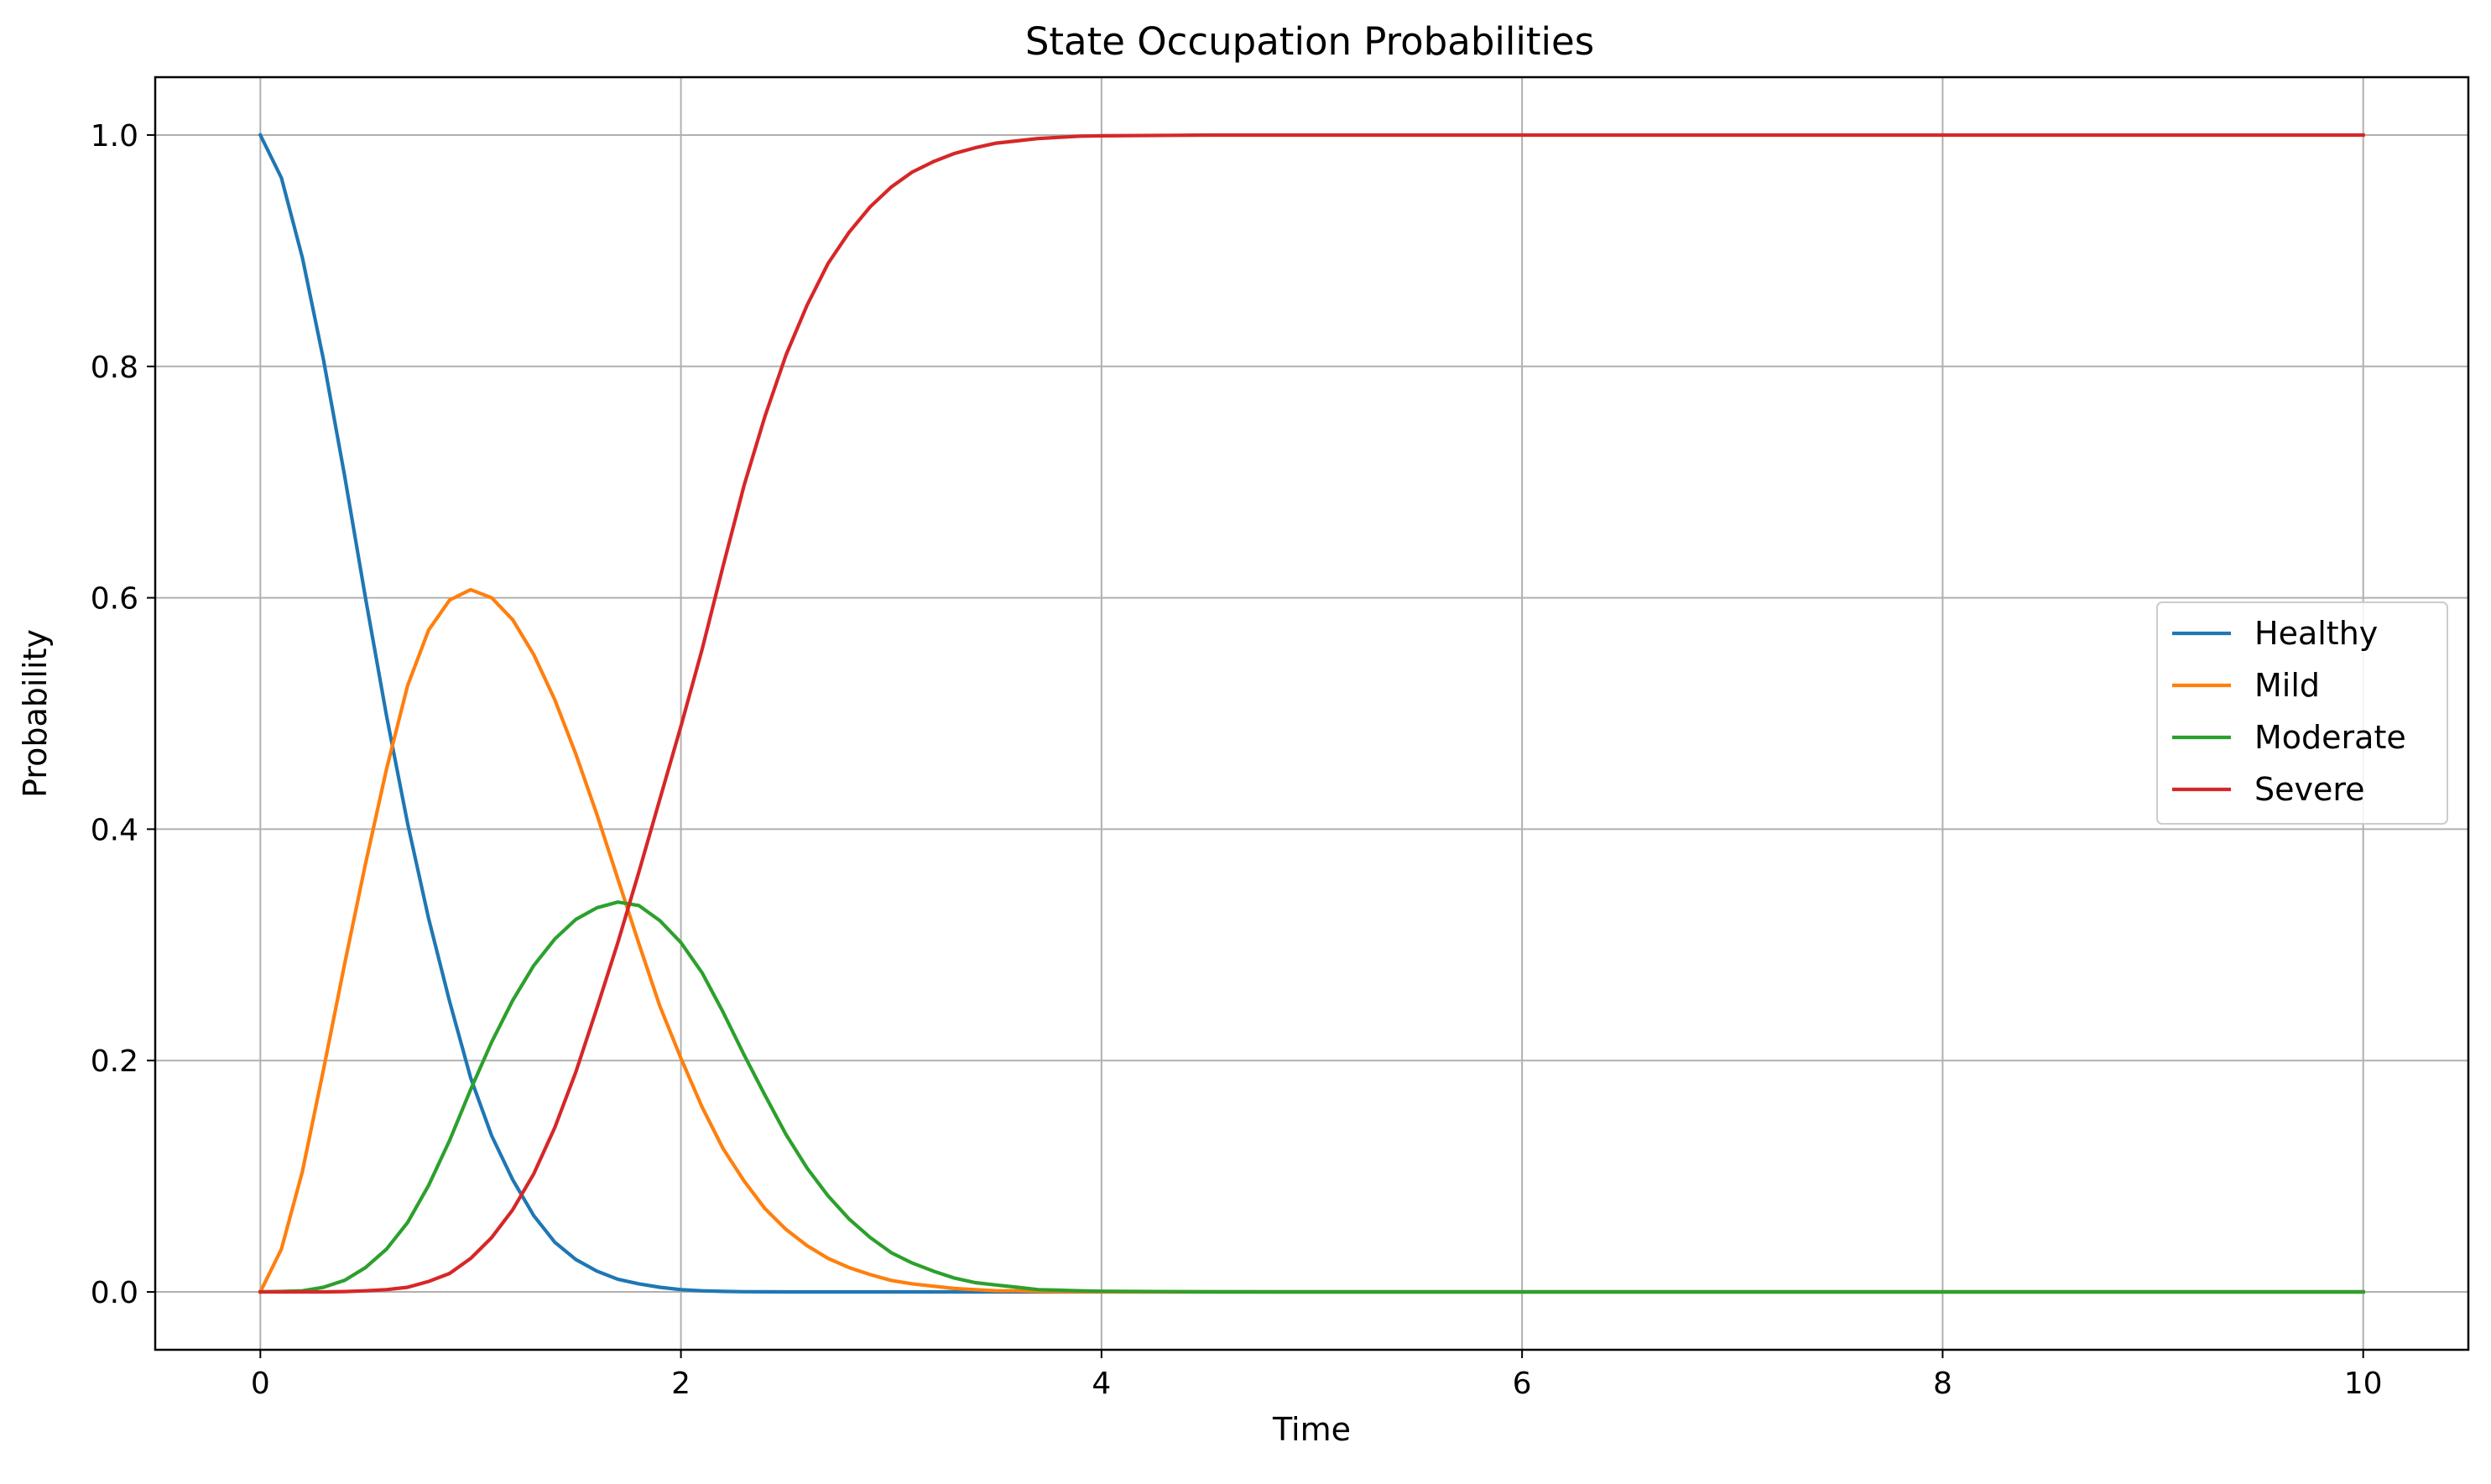 The width and height of the screenshot is (2491, 1484). Describe the element at coordinates (2316, 633) in the screenshot. I see `legend-label: Healthy` at that location.